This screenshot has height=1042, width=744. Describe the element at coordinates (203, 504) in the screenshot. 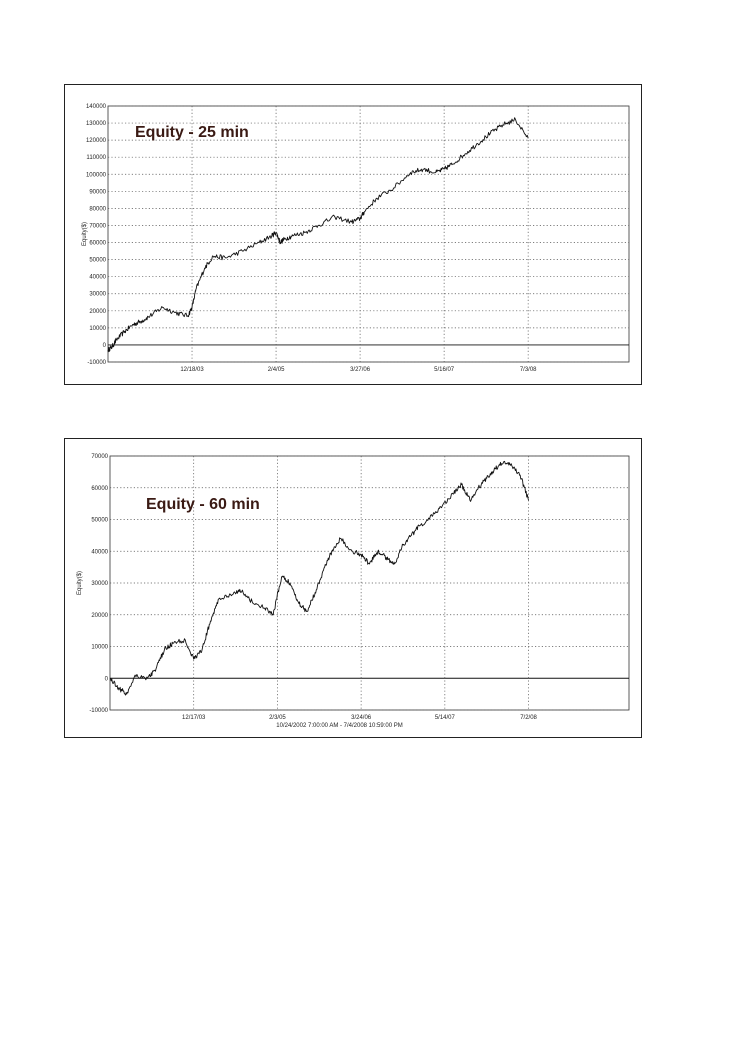

I see `chart-title: Equity - 60 min` at that location.